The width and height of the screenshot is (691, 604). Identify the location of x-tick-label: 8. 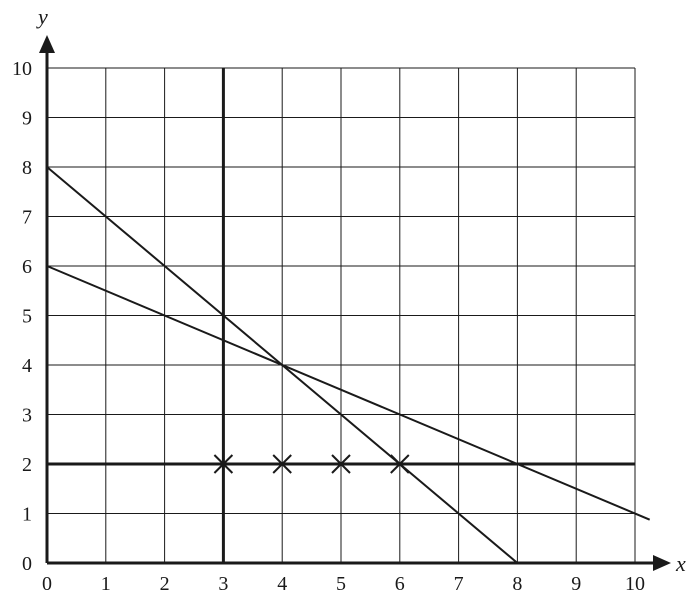
(517, 584).